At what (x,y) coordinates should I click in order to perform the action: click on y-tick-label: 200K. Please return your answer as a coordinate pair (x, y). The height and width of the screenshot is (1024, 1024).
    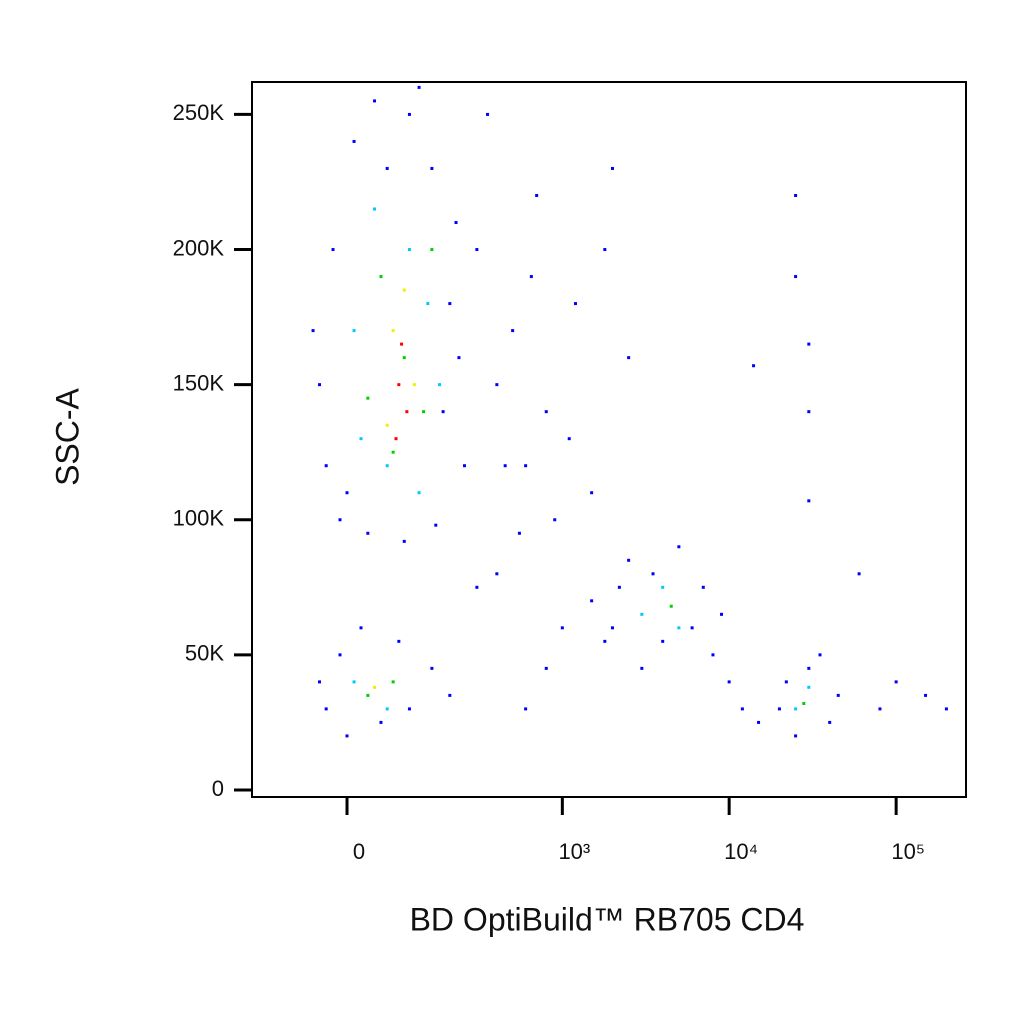
    Looking at the image, I should click on (199, 247).